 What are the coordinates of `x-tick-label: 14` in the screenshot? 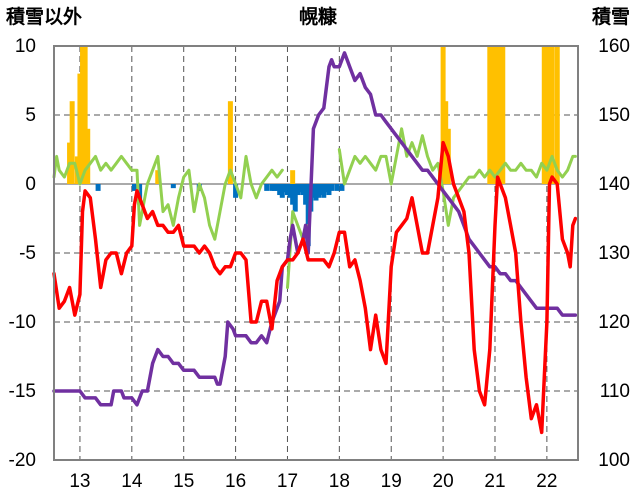 It's located at (132, 481).